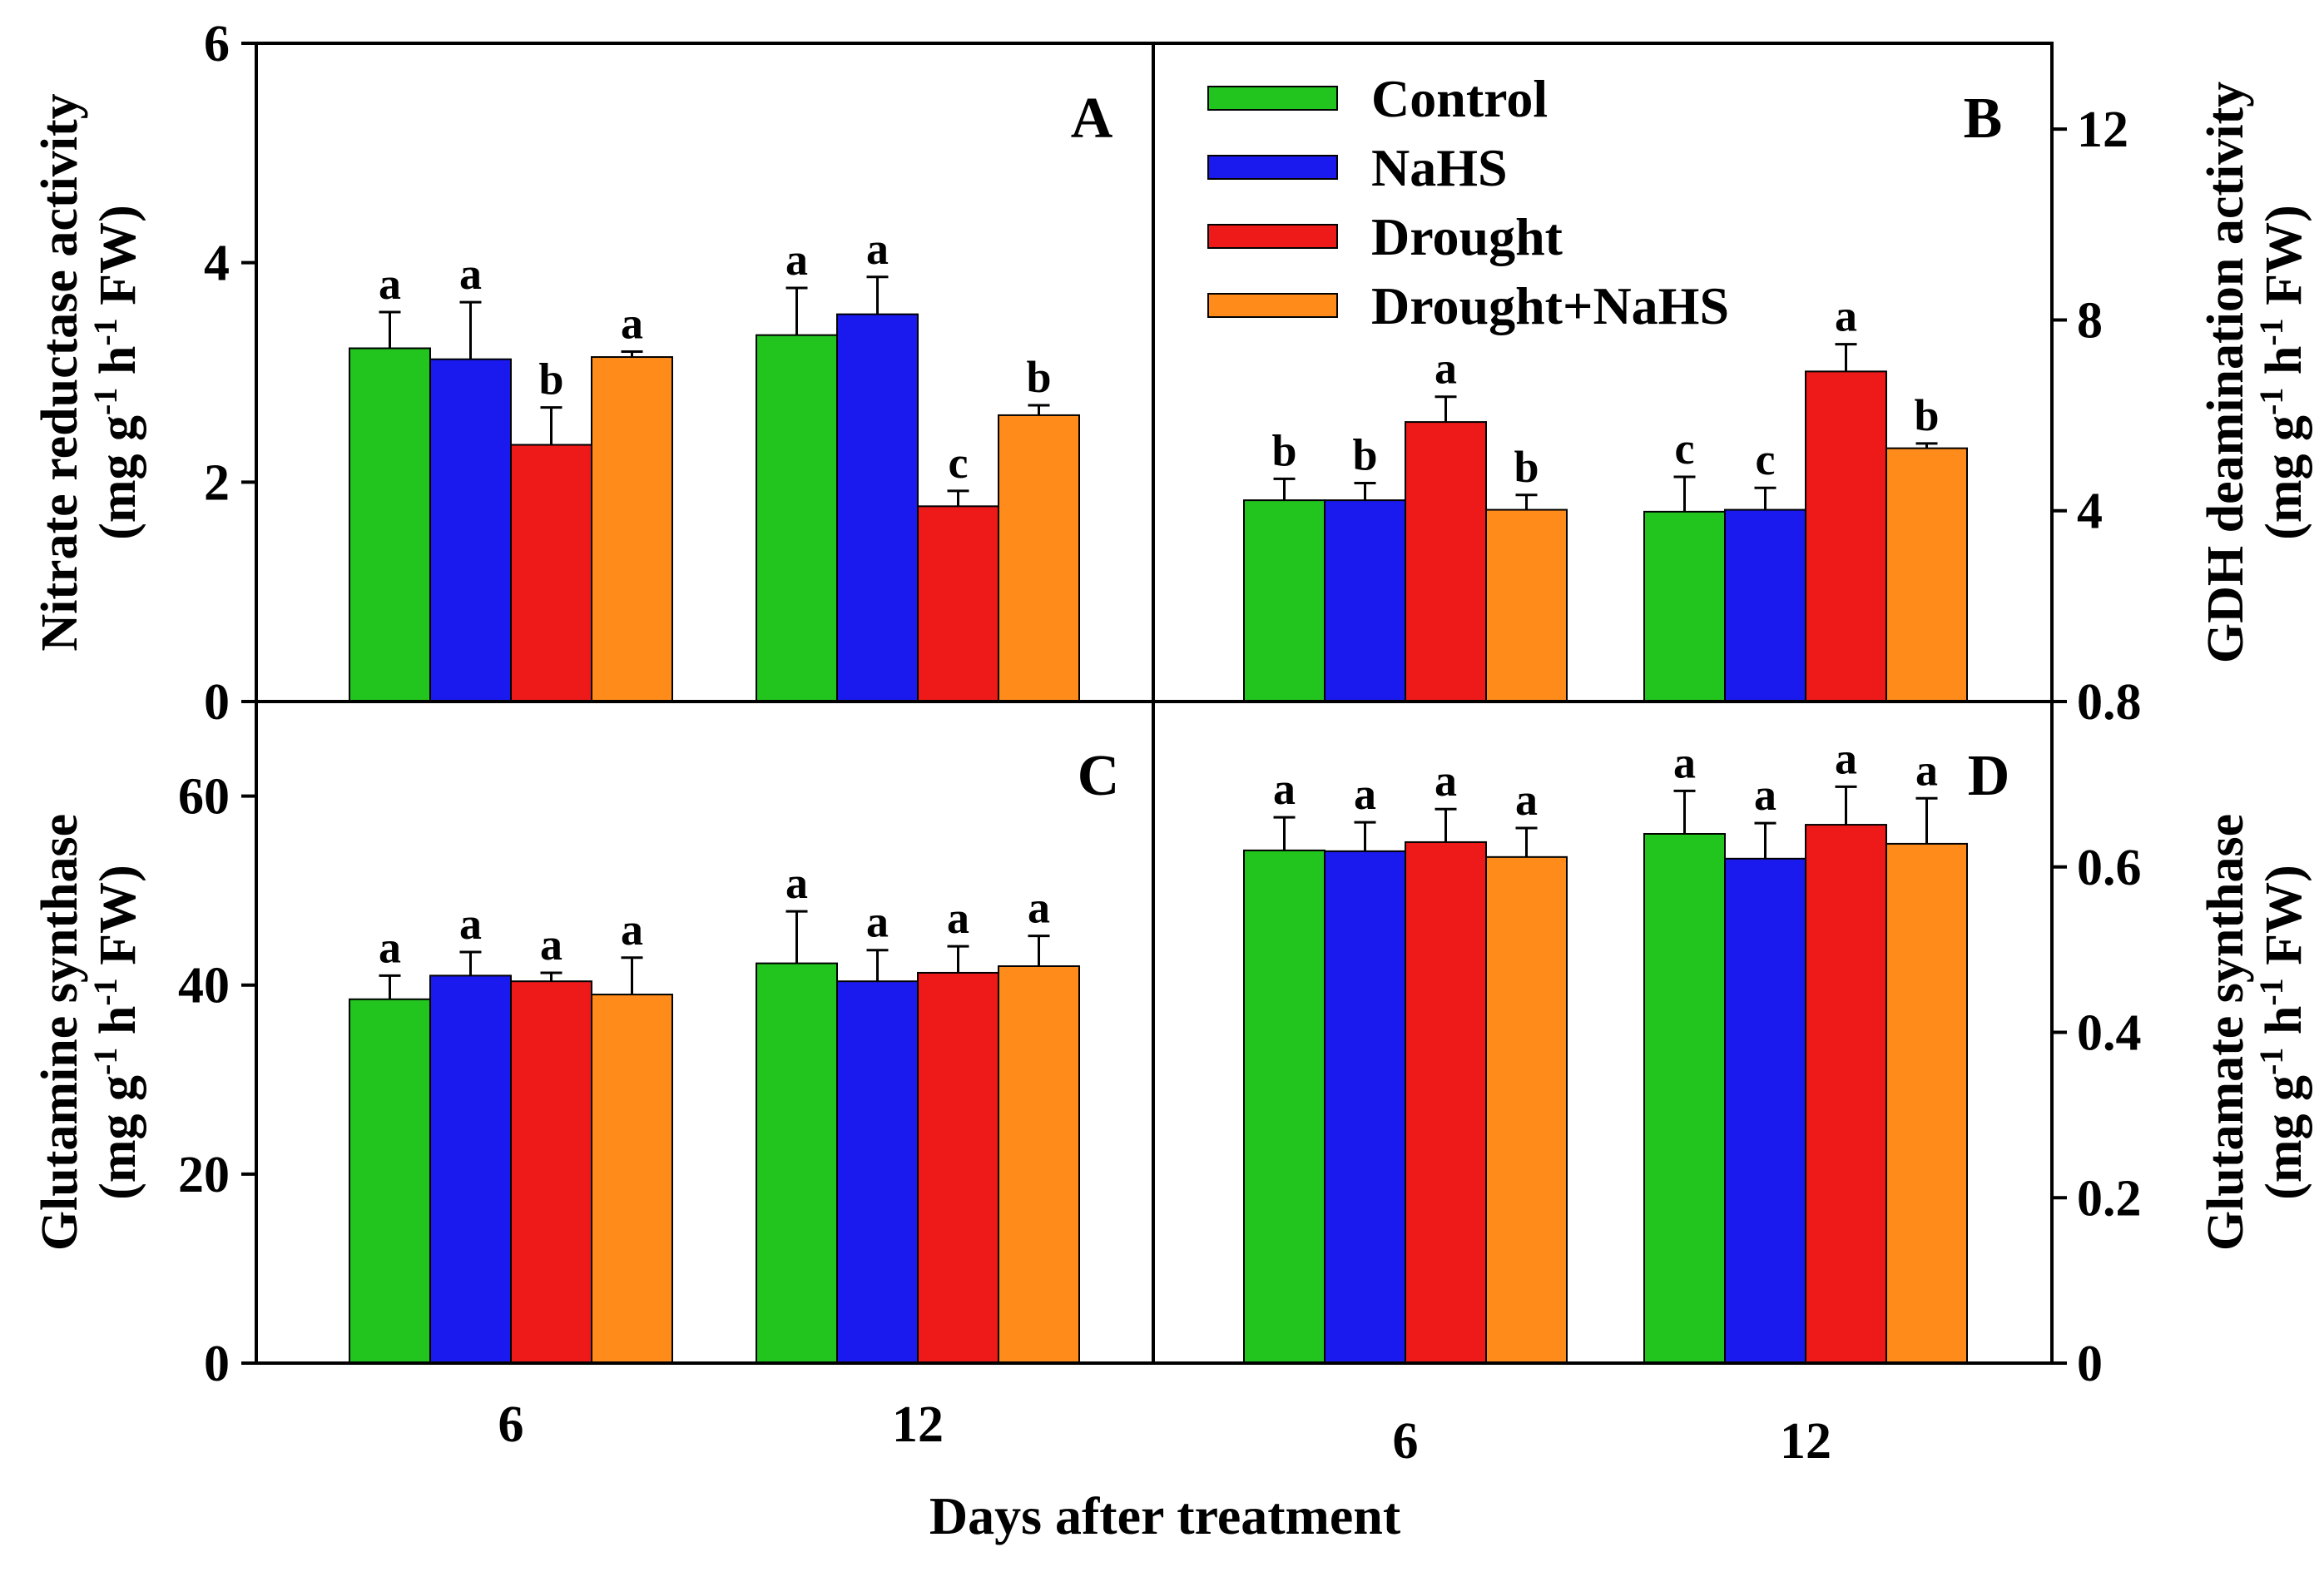 The image size is (2324, 1572). Describe the element at coordinates (204, 986) in the screenshot. I see `y-tick-label: 40` at that location.